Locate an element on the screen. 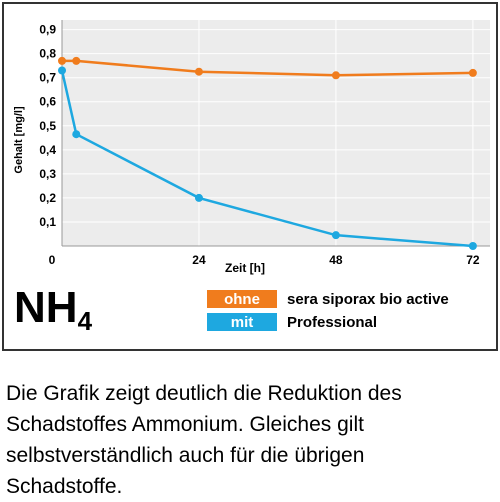  x-tick-label: 24 is located at coordinates (199, 260).